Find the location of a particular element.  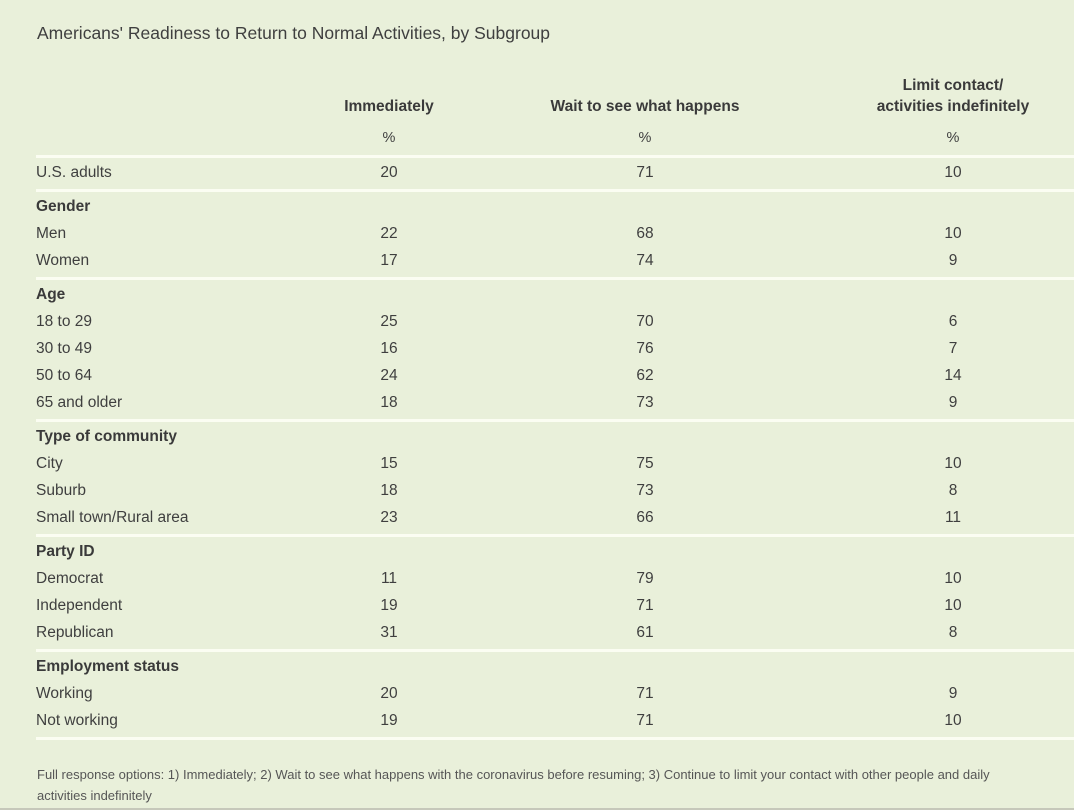

group-header-row: Party ID is located at coordinates (555, 551).